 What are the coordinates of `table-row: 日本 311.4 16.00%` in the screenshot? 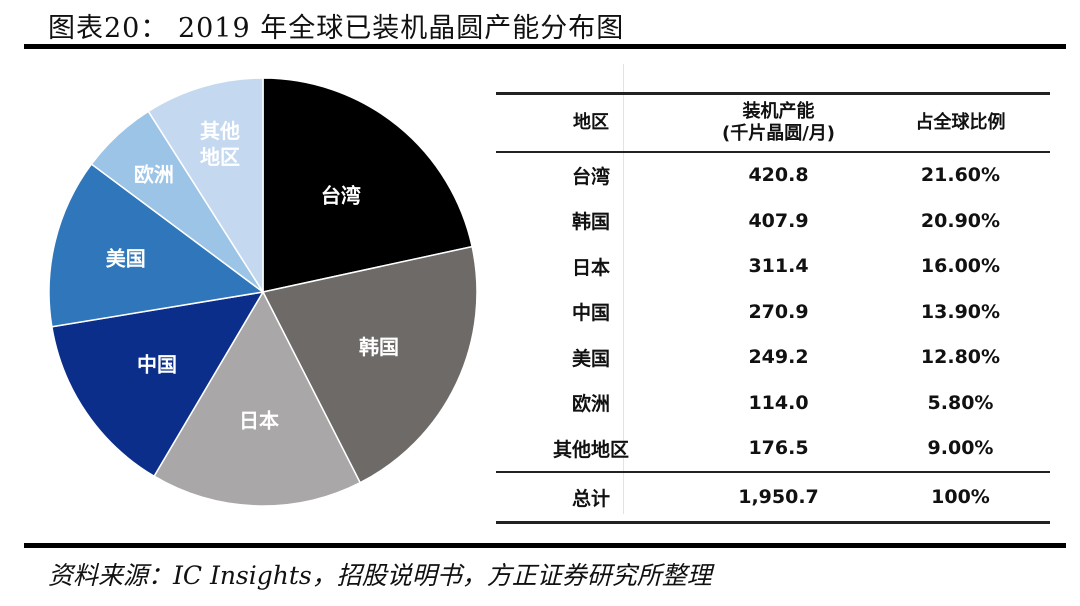 It's located at (773, 267).